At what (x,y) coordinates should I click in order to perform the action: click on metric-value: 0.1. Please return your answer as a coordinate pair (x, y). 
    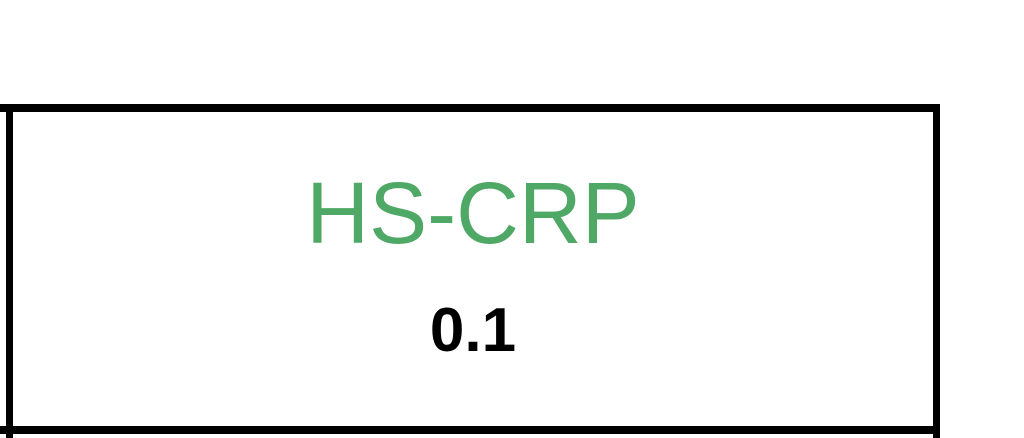
    Looking at the image, I should click on (473, 330).